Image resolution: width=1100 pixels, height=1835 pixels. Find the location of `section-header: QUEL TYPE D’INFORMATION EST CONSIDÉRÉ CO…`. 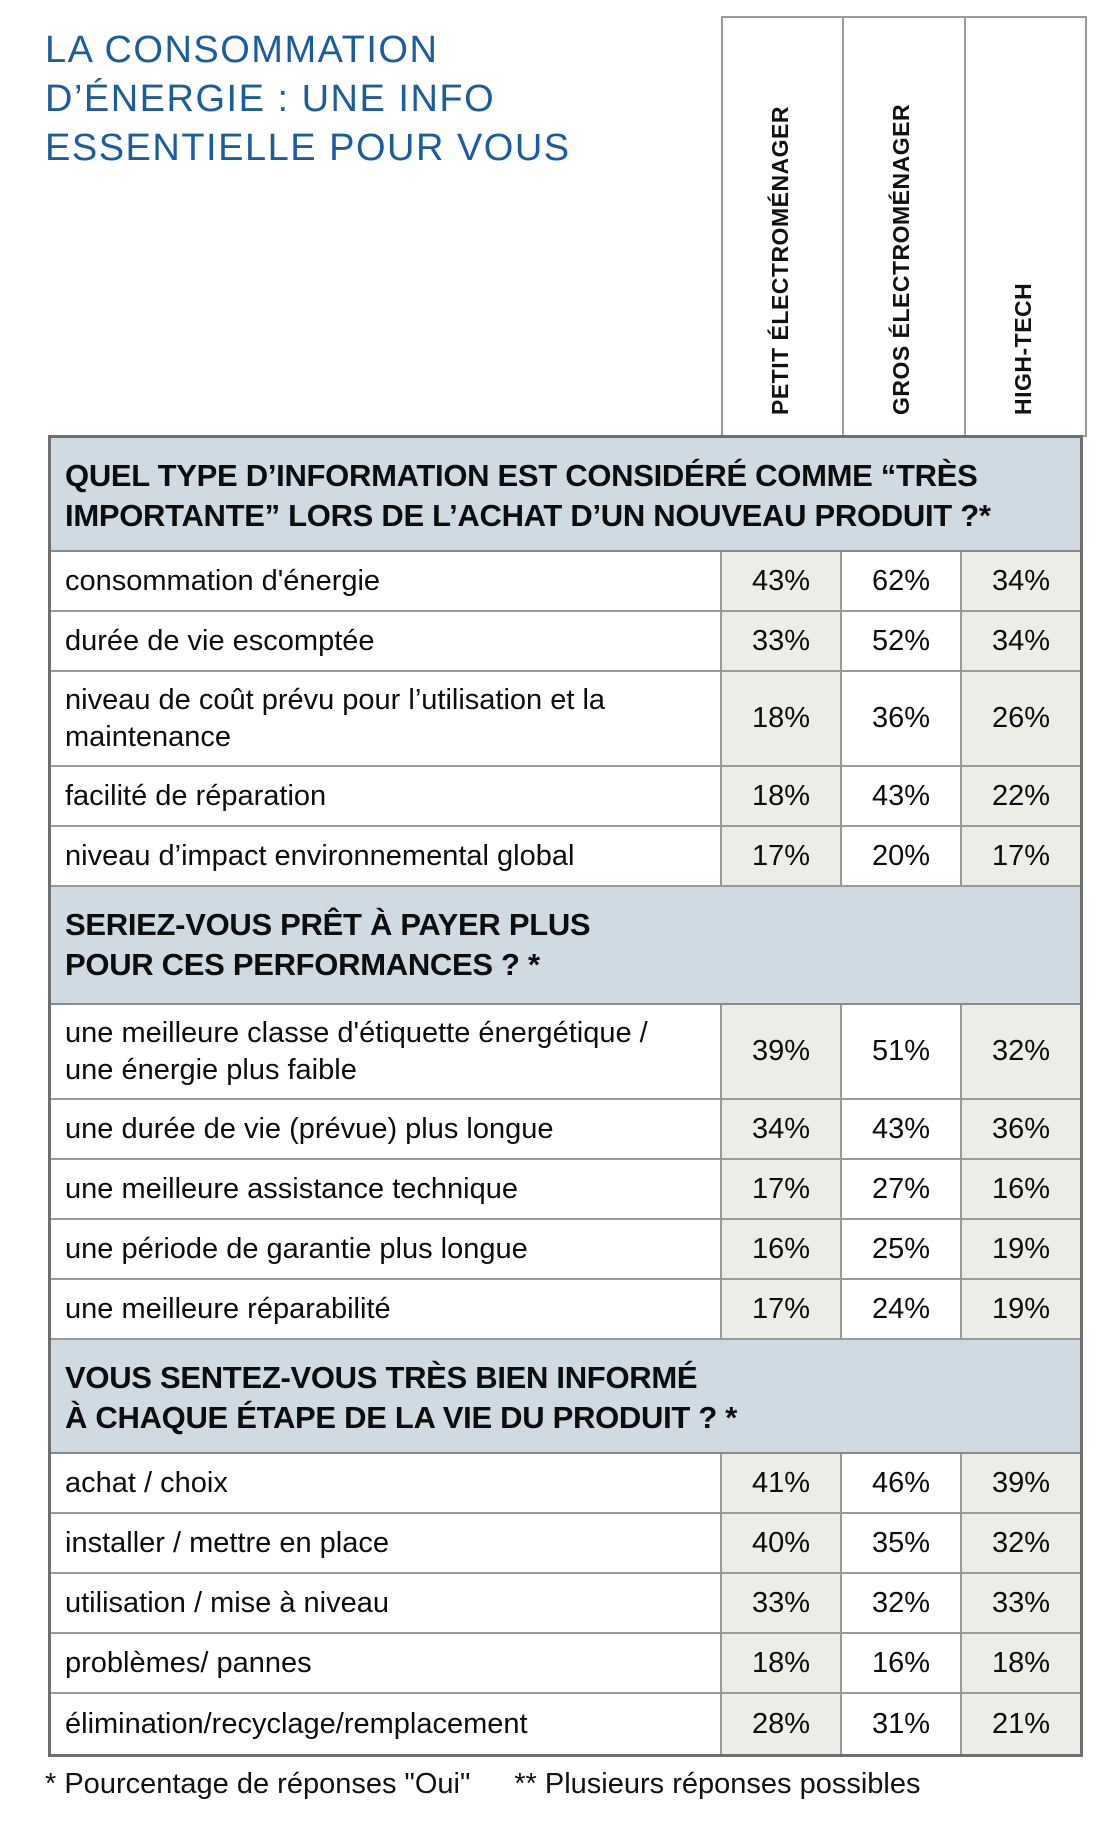

section-header: QUEL TYPE D’INFORMATION EST CONSIDÉRÉ CO… is located at coordinates (565, 495).